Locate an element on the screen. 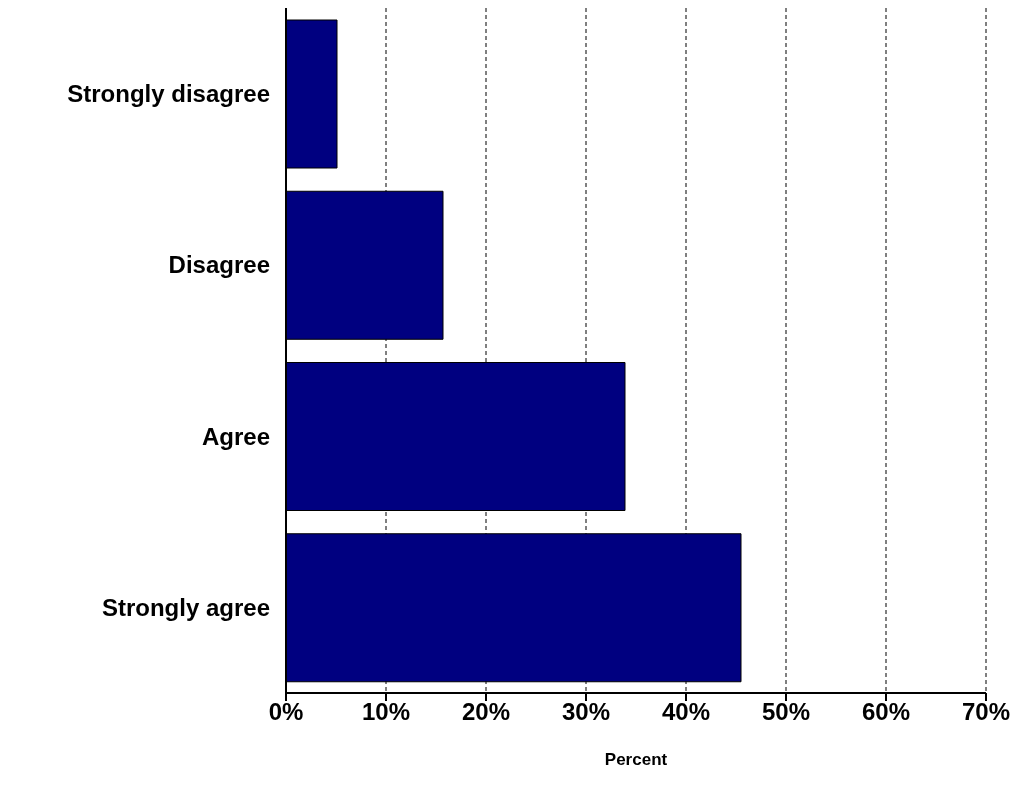 The image size is (1025, 790). x-tick-label: 0% is located at coordinates (286, 712).